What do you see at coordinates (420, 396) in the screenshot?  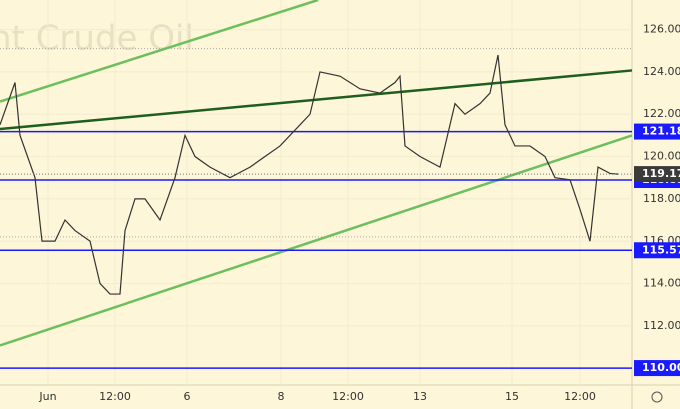 I see `x-tick-label: 13` at bounding box center [420, 396].